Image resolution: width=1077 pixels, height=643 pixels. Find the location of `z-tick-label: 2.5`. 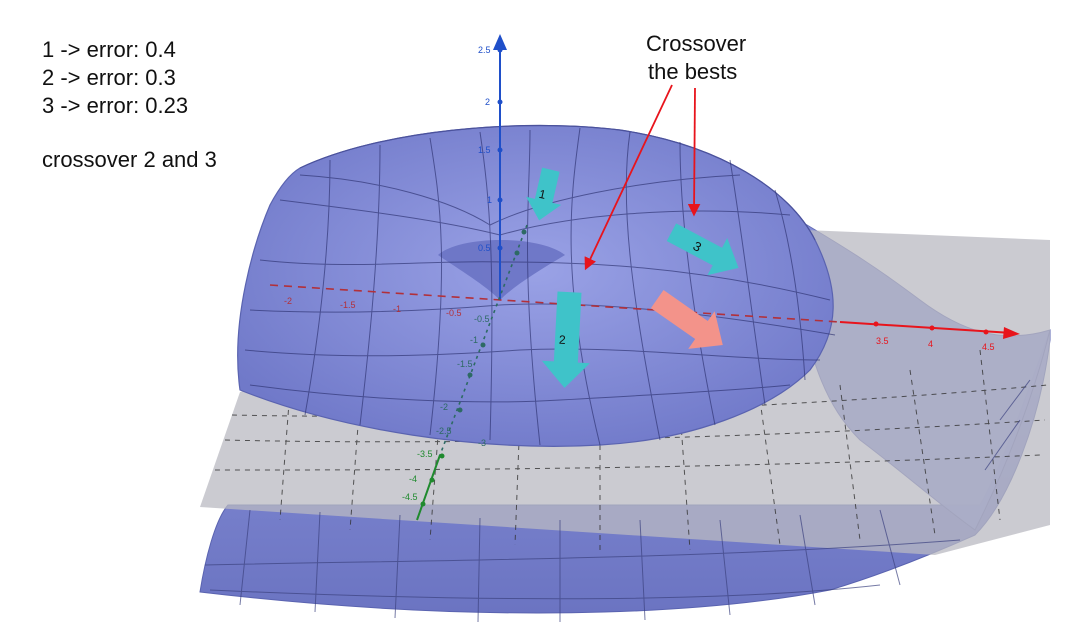

z-tick-label: 2.5 is located at coordinates (484, 50).